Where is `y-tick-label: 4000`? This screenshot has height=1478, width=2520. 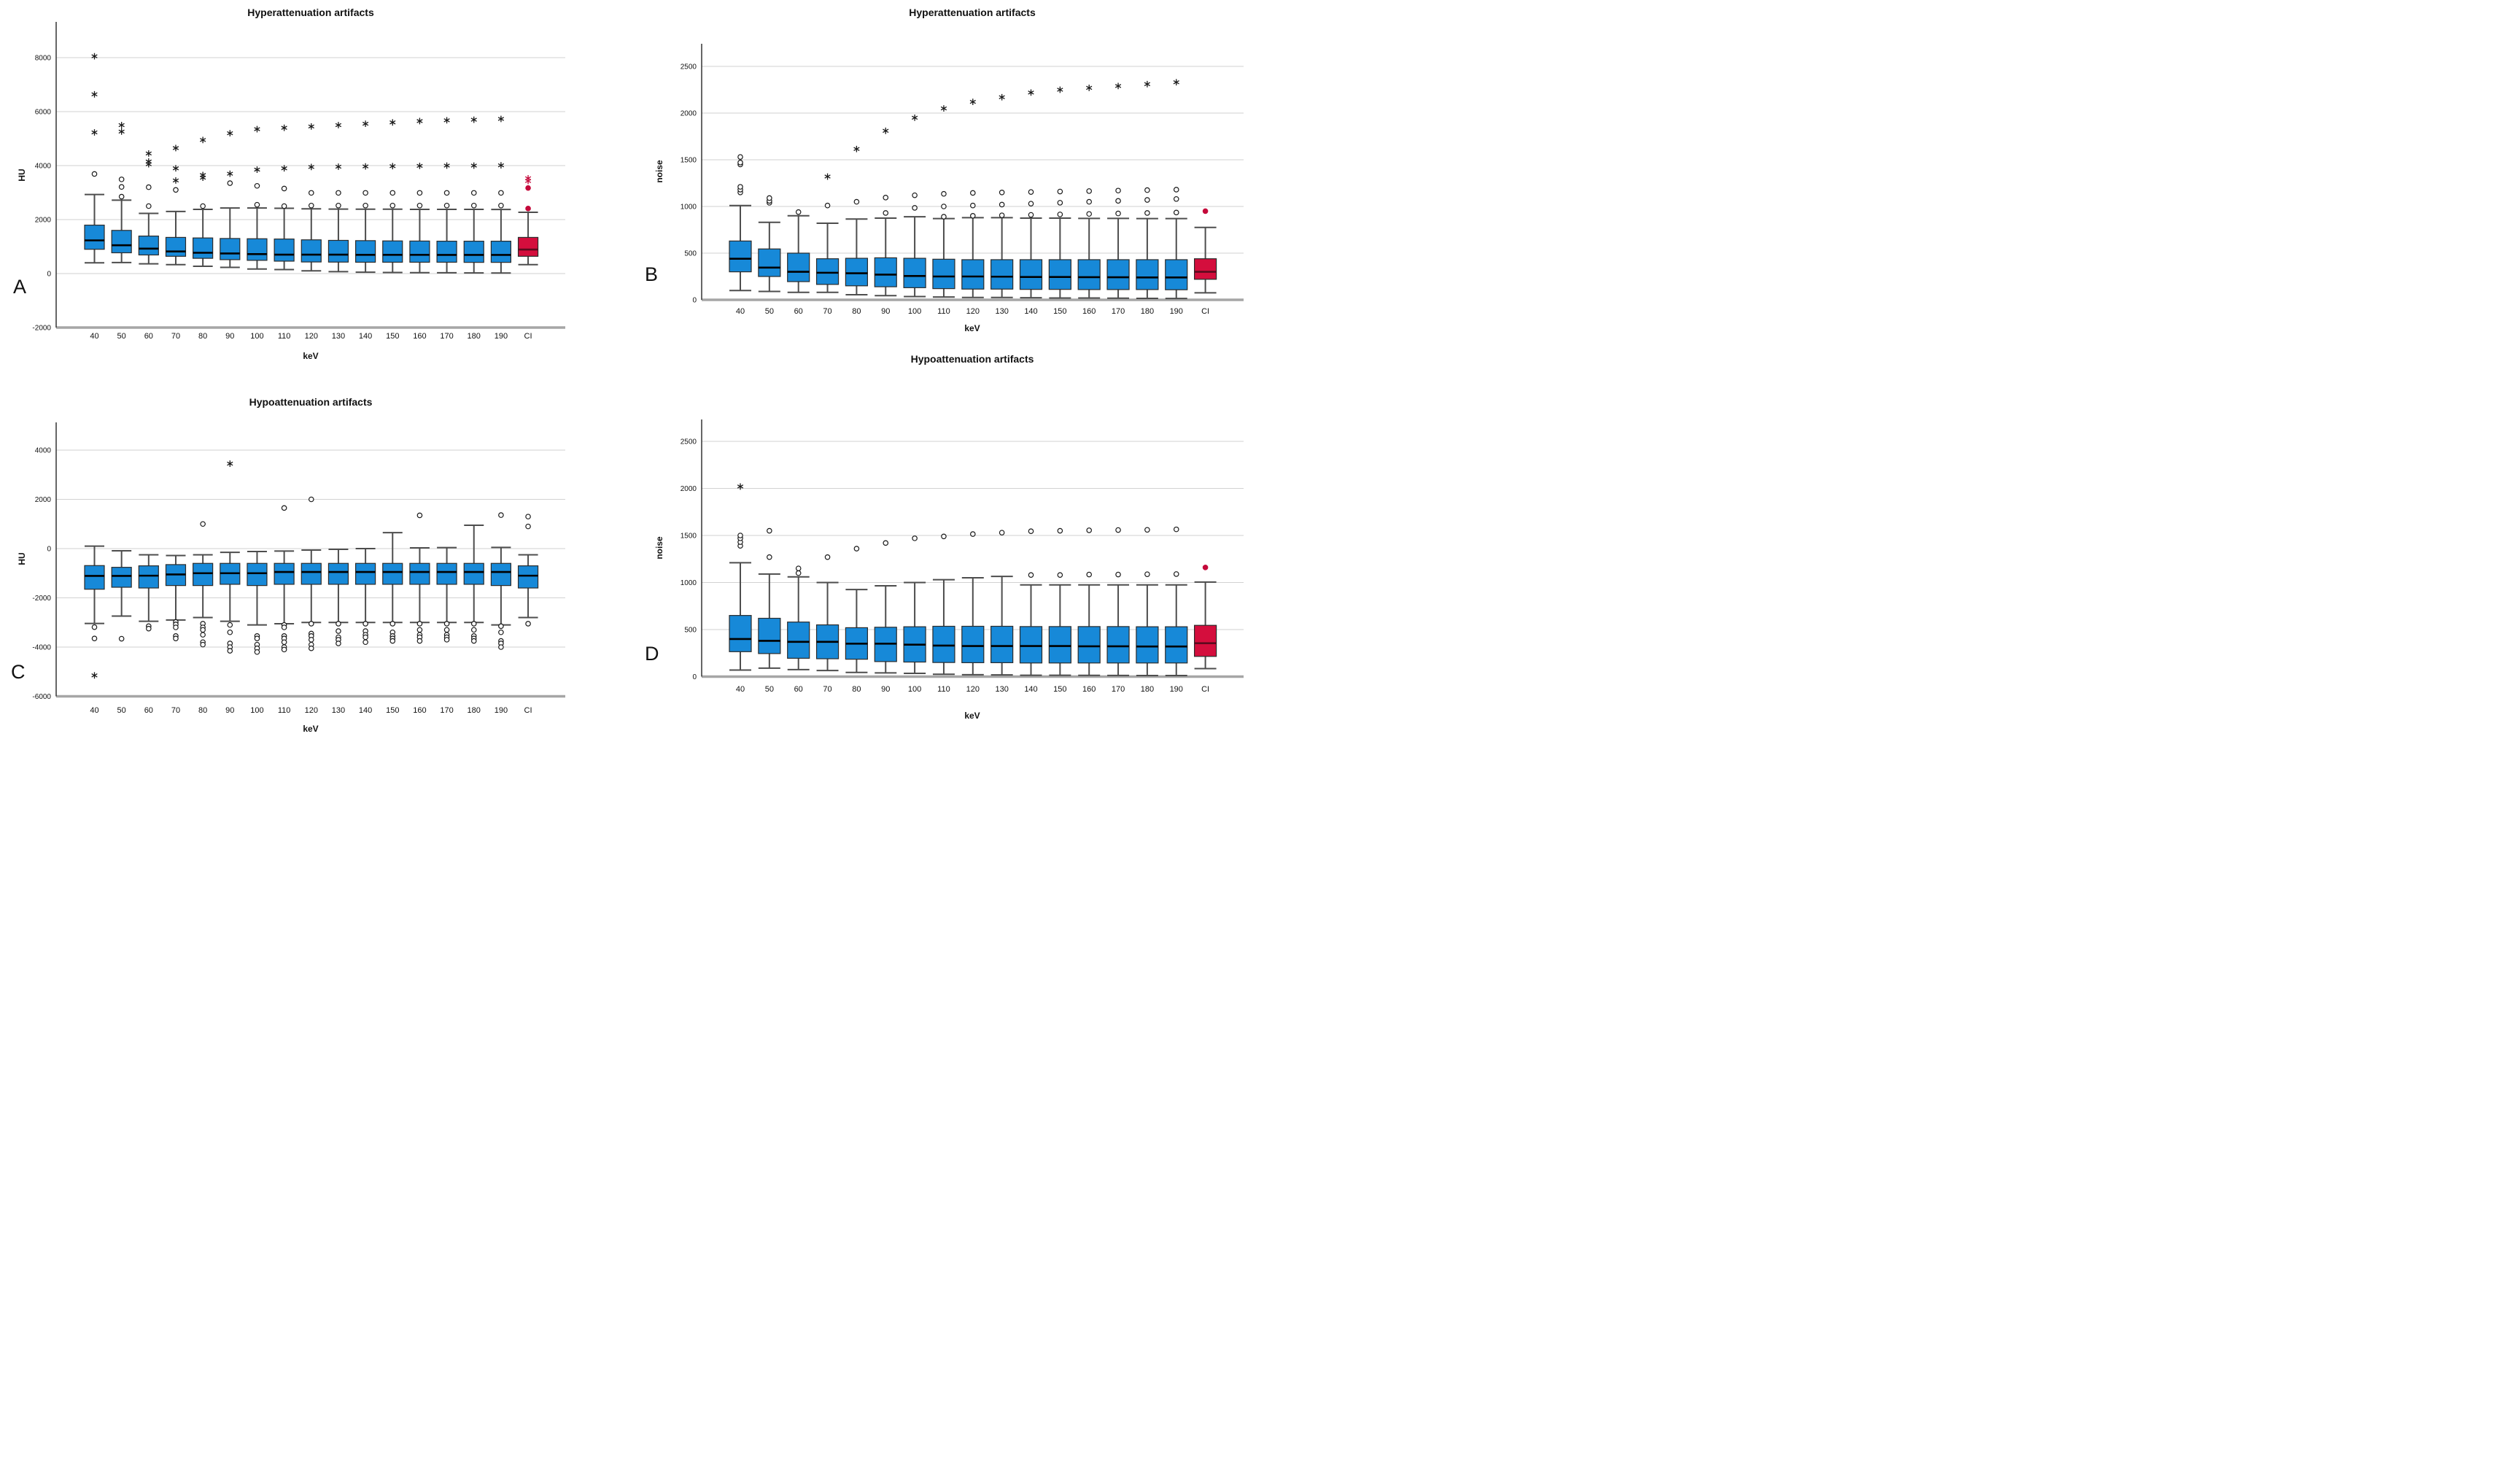 y-tick-label: 4000 is located at coordinates (44, 167).